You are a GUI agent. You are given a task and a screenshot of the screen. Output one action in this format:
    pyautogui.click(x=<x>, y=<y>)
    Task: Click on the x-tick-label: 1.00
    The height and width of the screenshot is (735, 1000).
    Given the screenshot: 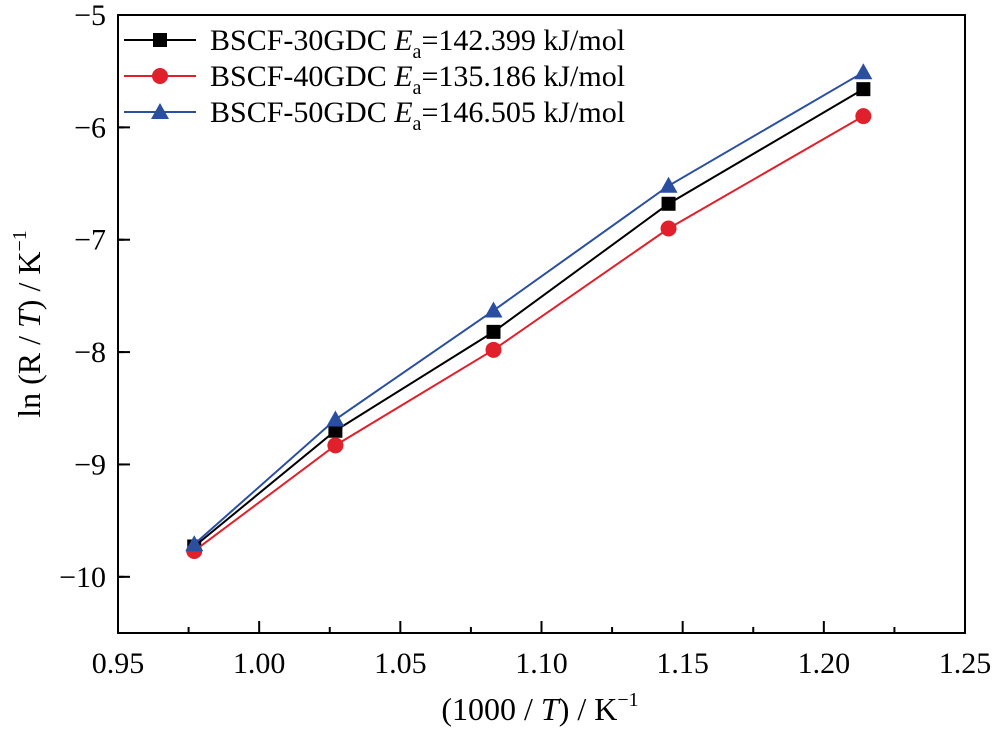 What is the action you would take?
    pyautogui.click(x=259, y=663)
    